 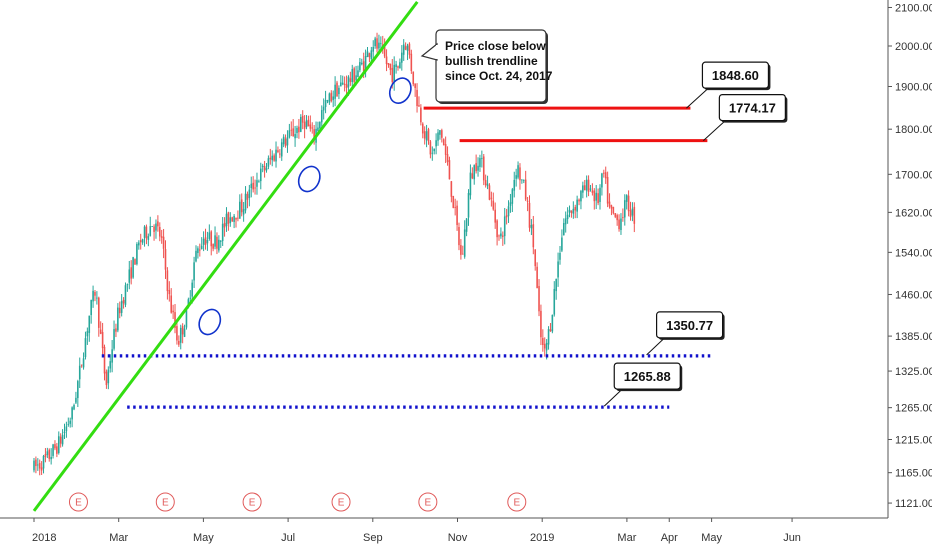 I want to click on resistance-level-label: 1848.60, so click(x=735, y=75).